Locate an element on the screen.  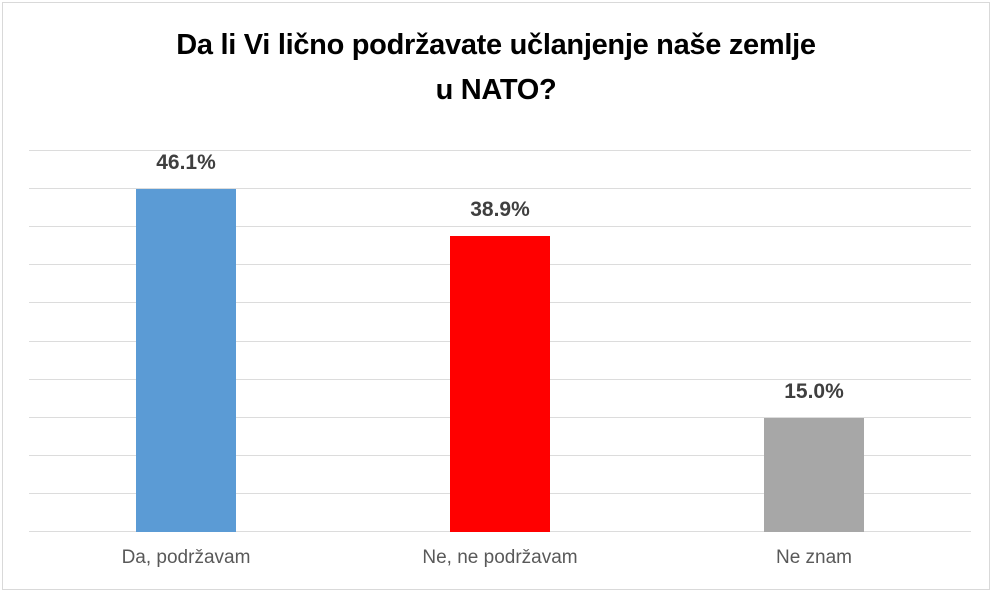
category-label: Da, podržavam is located at coordinates (186, 557).